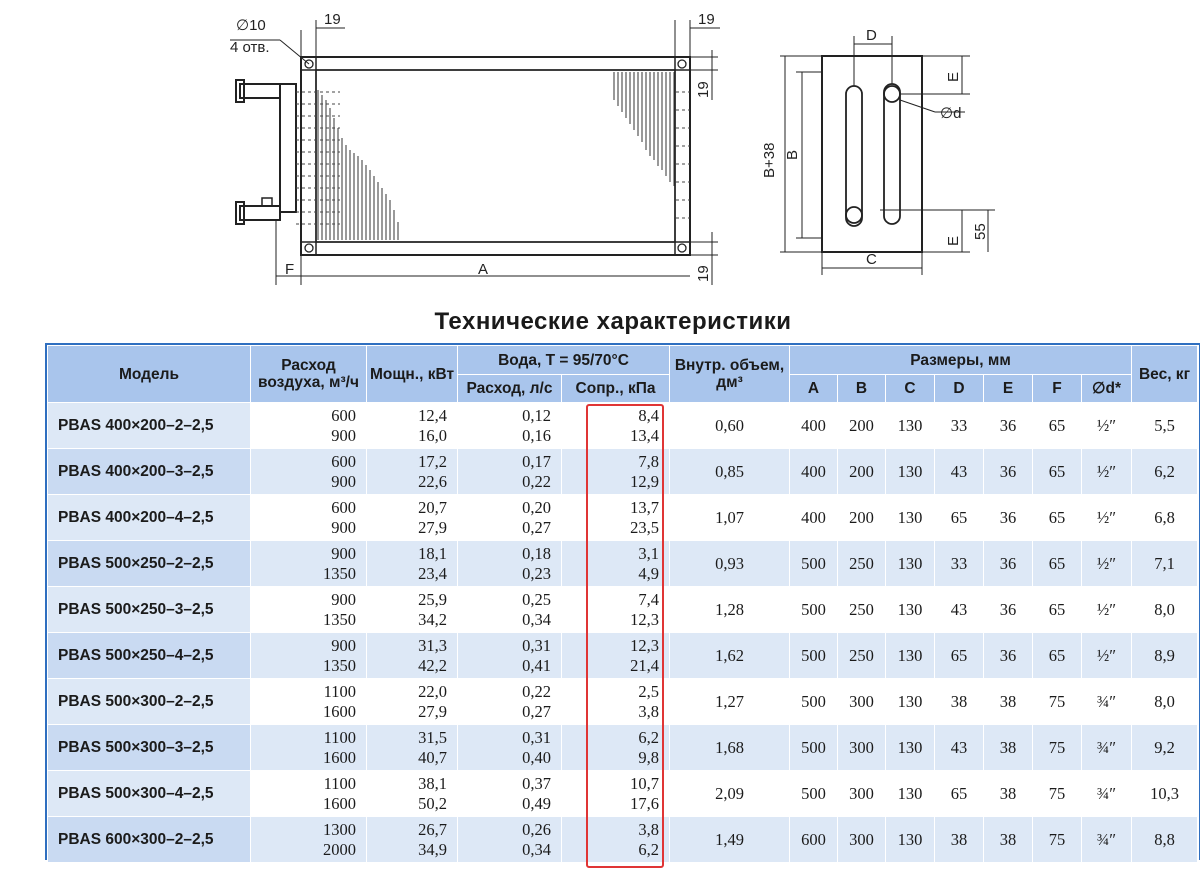  What do you see at coordinates (1106, 839) in the screenshot?
I see `pipe-dia-cell: ¾″` at bounding box center [1106, 839].